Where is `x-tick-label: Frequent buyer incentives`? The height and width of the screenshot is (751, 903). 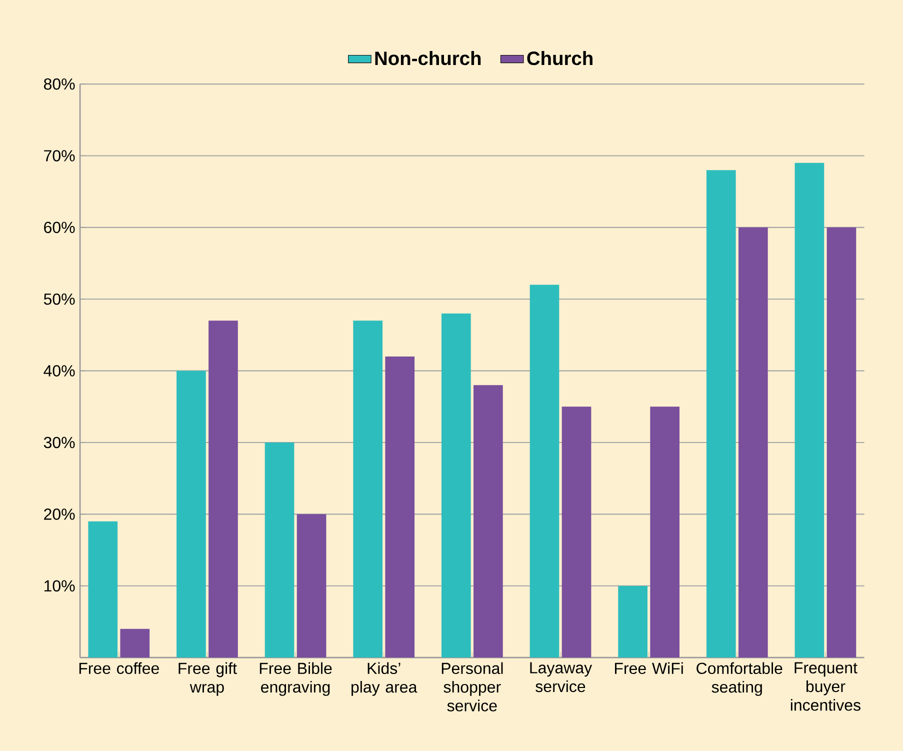 x-tick-label: Frequent buyer incentives is located at coordinates (825, 686).